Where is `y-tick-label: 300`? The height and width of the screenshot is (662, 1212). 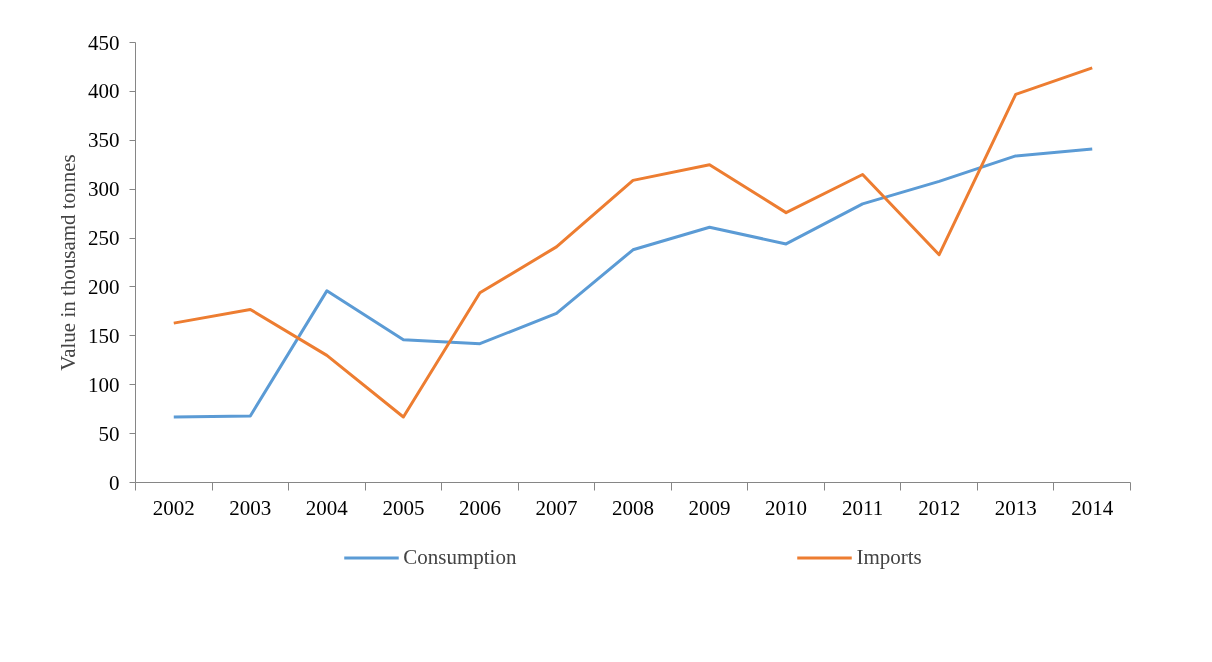
y-tick-label: 300 is located at coordinates (104, 189).